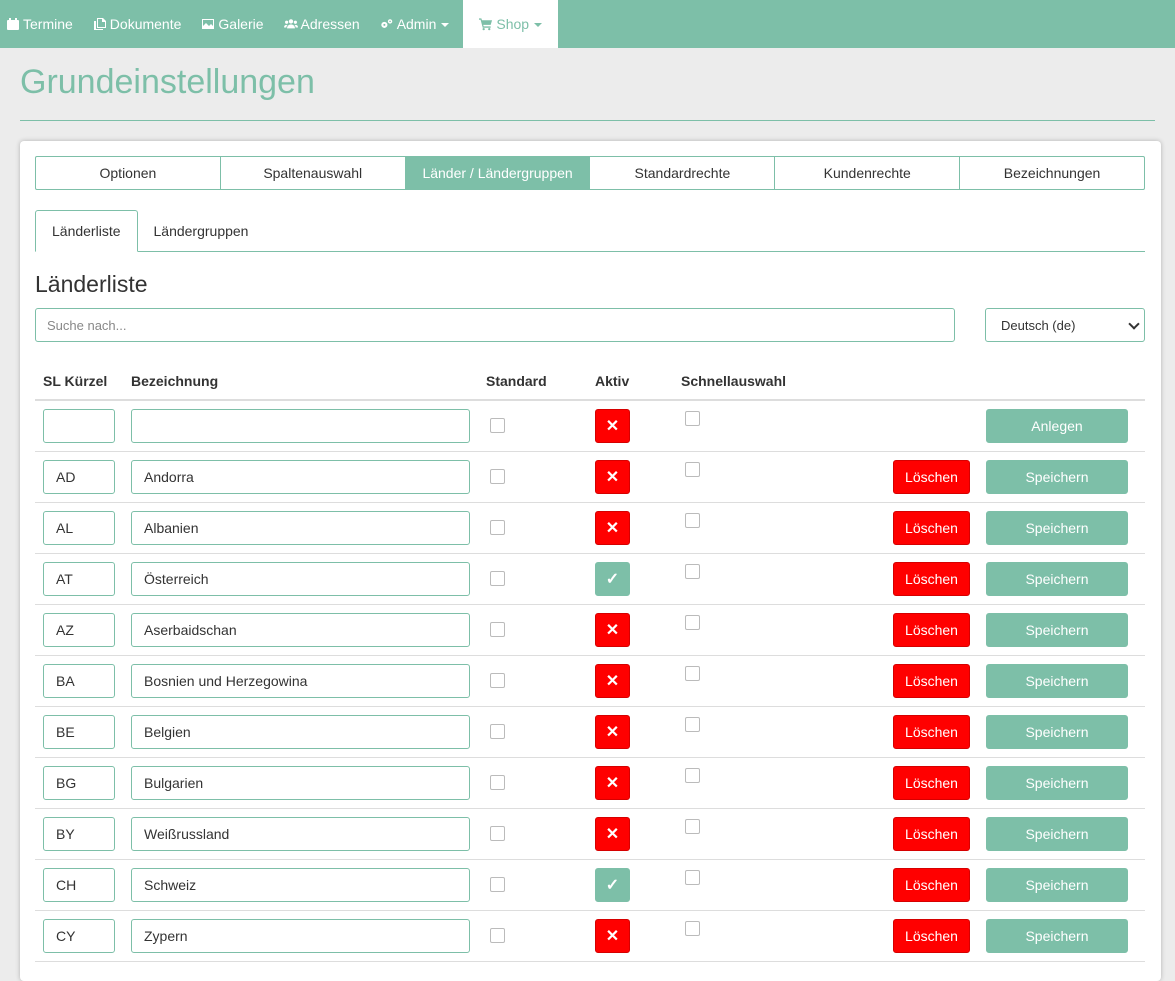 Image resolution: width=1175 pixels, height=981 pixels. What do you see at coordinates (1065, 325) in the screenshot?
I see `language-select: Deutsch (de)` at bounding box center [1065, 325].